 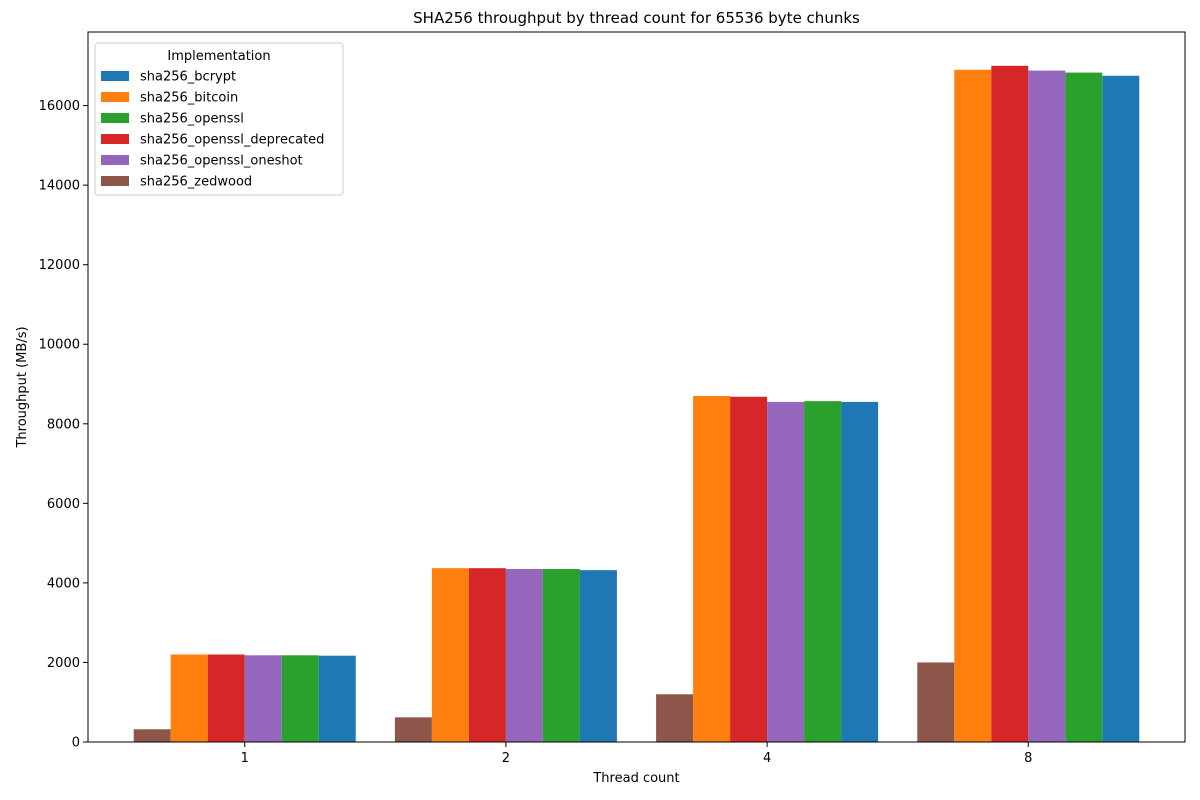 What do you see at coordinates (192, 119) in the screenshot?
I see `legend-label-sha256_openssl: sha256_openssl` at bounding box center [192, 119].